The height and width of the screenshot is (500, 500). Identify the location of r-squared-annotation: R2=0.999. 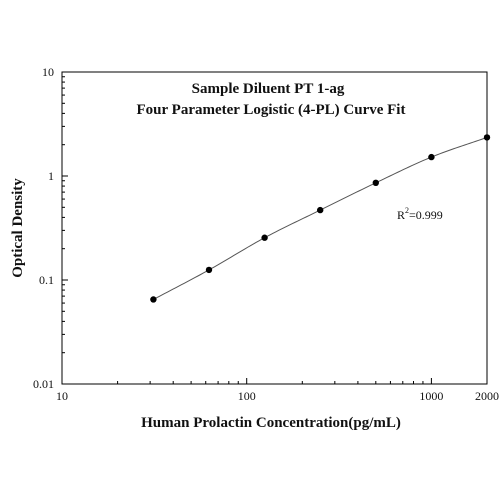
(420, 214).